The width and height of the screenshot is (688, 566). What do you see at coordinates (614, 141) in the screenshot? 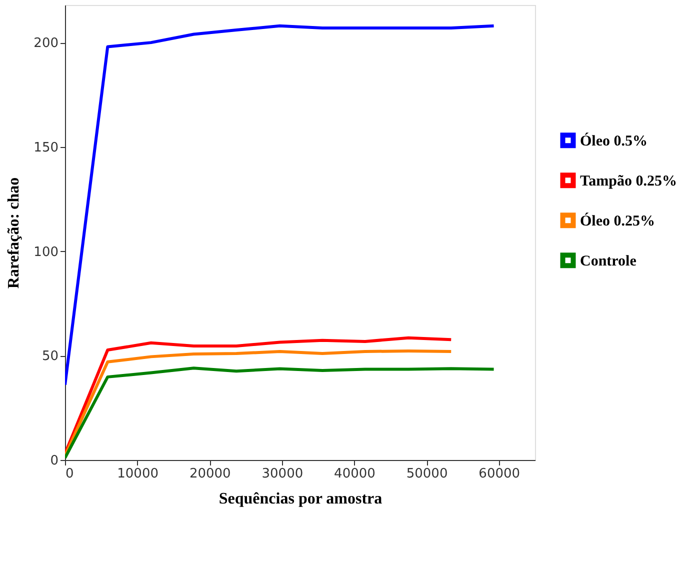
I see `legend-label: Óleo 0.5%` at bounding box center [614, 141].